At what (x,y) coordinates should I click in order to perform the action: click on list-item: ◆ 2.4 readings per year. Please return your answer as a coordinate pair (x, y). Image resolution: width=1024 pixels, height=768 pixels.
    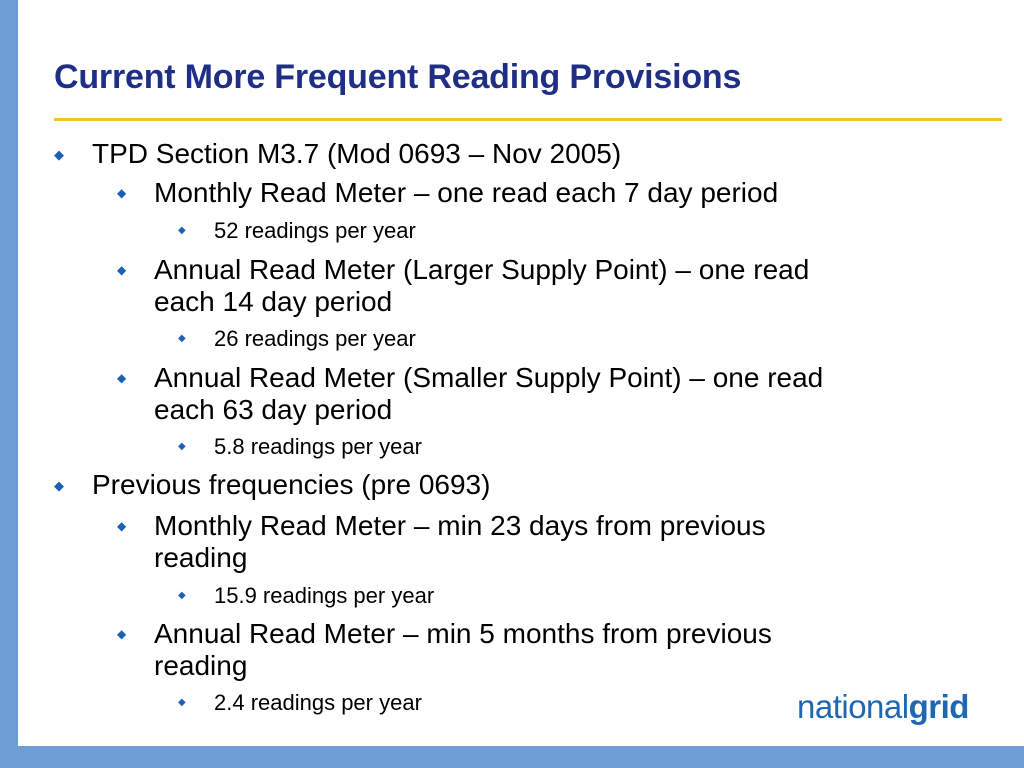
    Looking at the image, I should click on (300, 703).